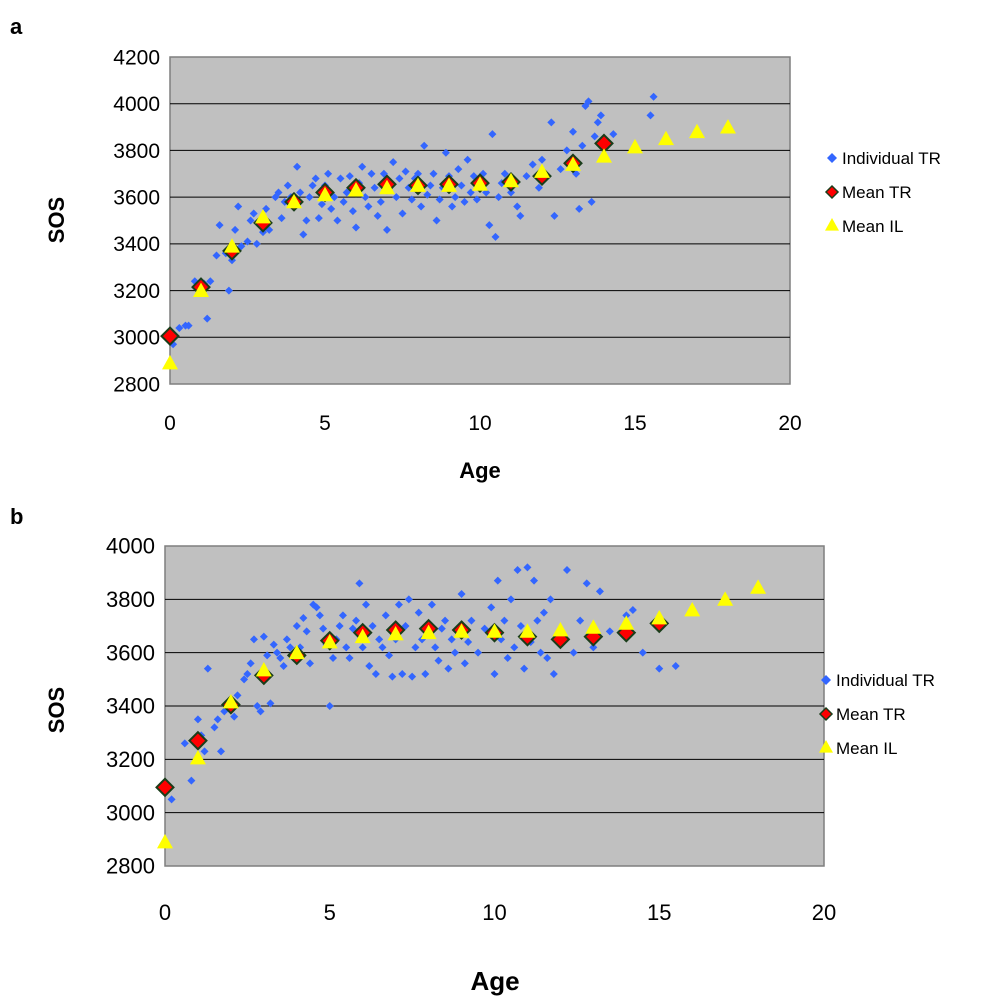  What do you see at coordinates (494, 706) in the screenshot?
I see `gridlines` at bounding box center [494, 706].